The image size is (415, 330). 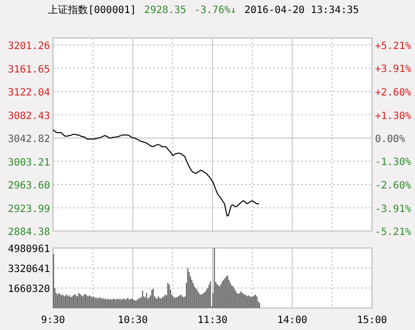 I want to click on x-tick-label: 15:00, so click(x=372, y=320).